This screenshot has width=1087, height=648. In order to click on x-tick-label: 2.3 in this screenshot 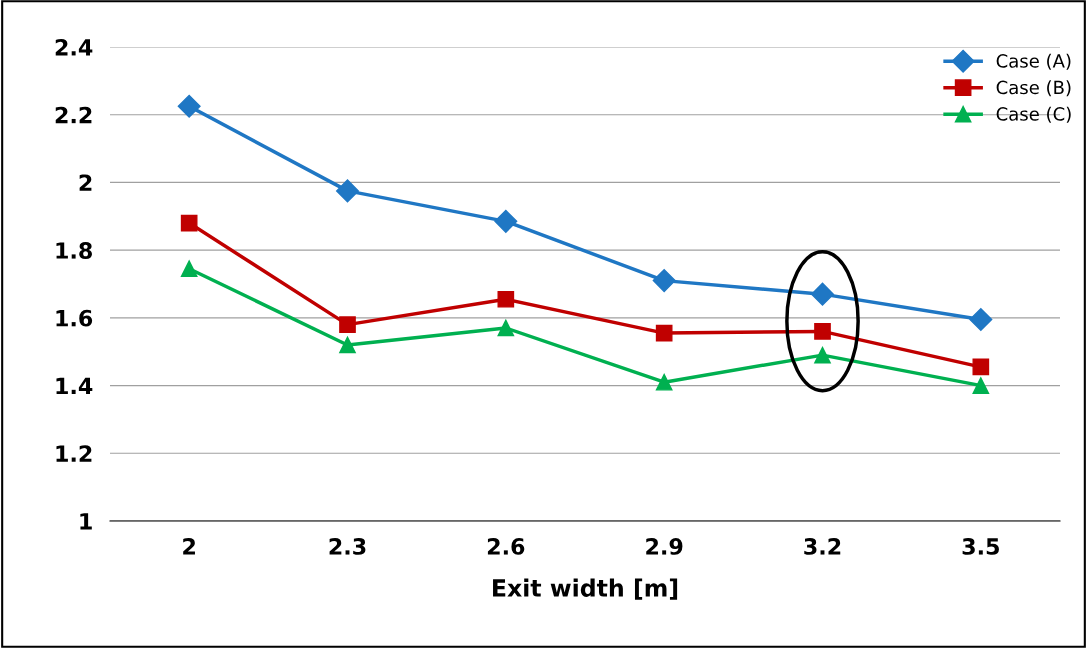, I will do `click(347, 546)`.